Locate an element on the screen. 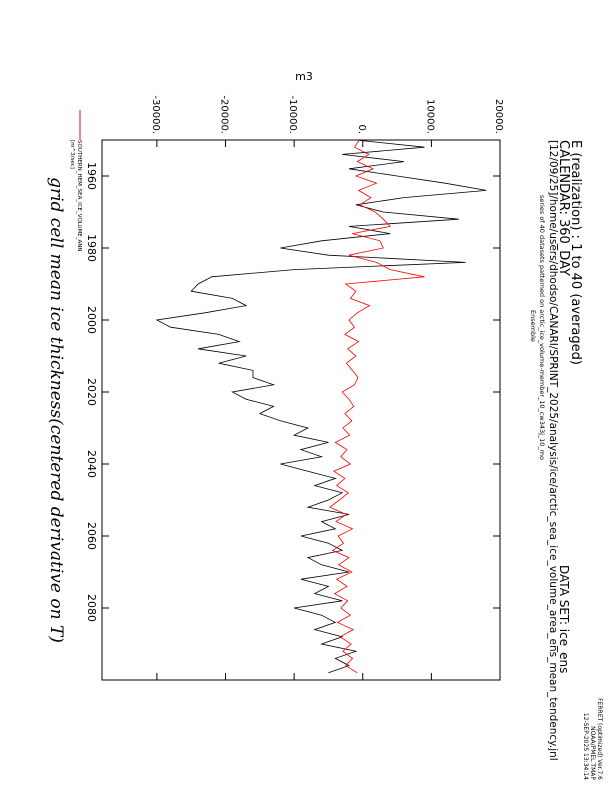 The image size is (612, 792). y-axis-label: m3 is located at coordinates (304, 76).